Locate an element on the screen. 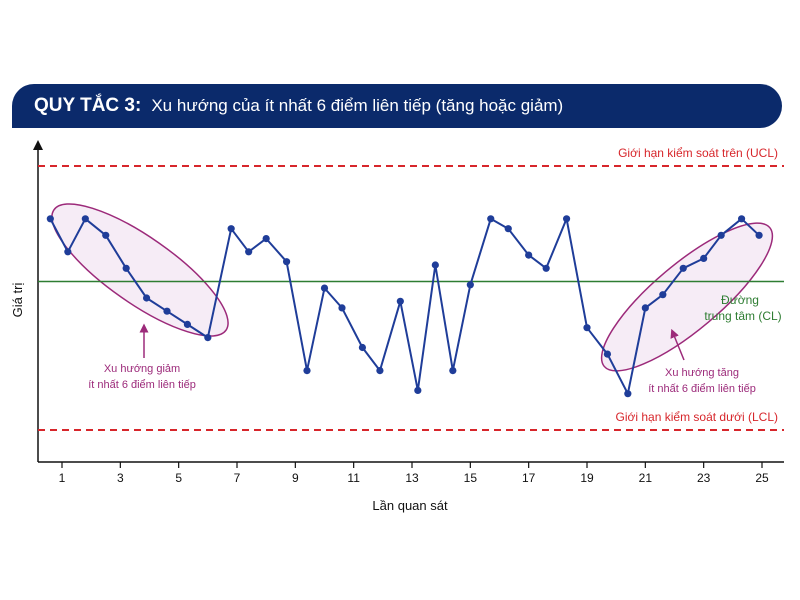  ucl-label: Giới hạn kiểm soát trên (UCL) is located at coordinates (698, 153).